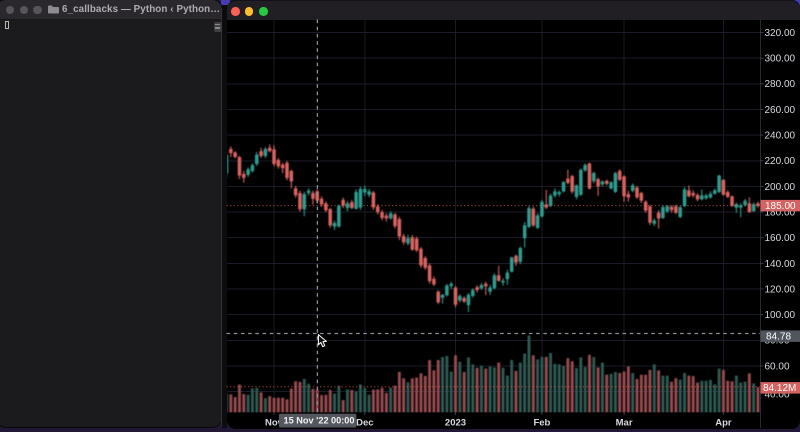  I want to click on svg-text: 00:00, so click(343, 421).